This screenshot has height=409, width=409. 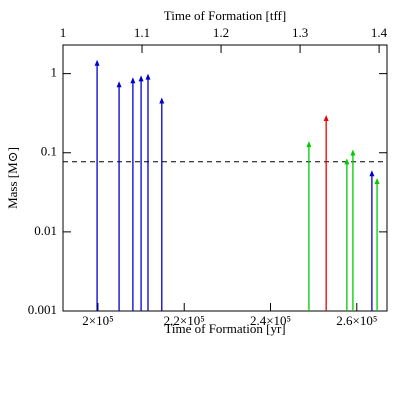 I want to click on x2-tick-label: 1.1, so click(x=142, y=32).